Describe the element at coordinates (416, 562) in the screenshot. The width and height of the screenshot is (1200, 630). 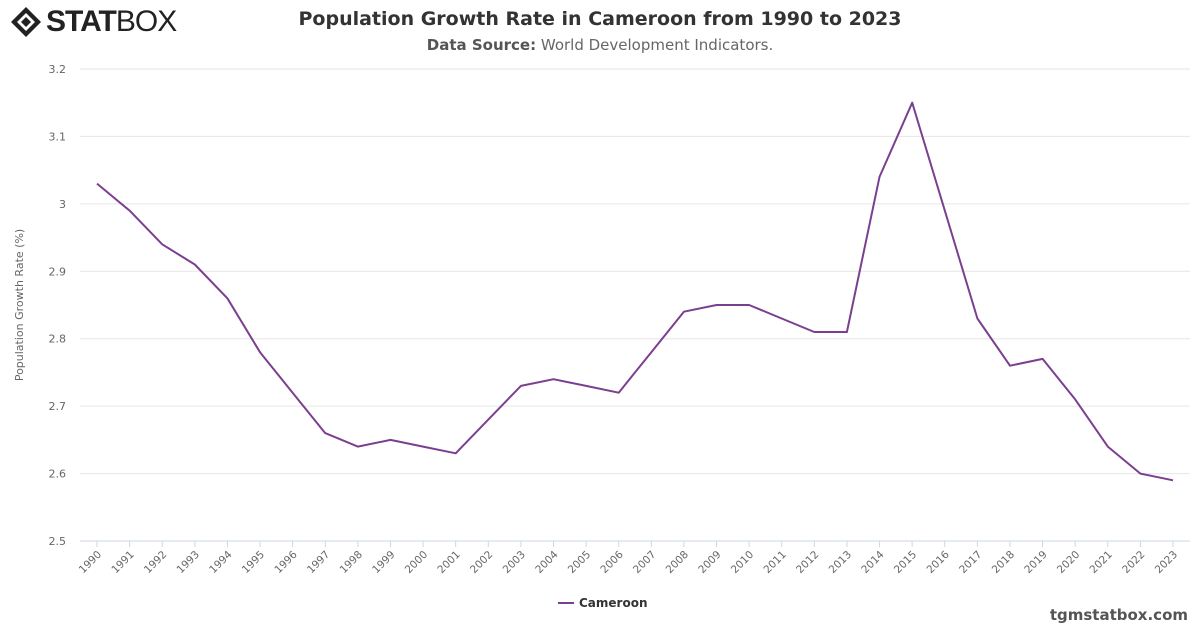
I see `x-tick-label: 2000` at that location.